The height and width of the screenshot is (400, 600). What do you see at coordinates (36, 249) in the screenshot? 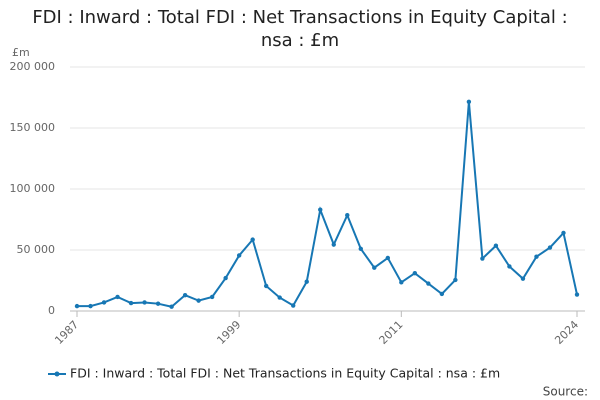
I see `y-tick-label: 50 000` at bounding box center [36, 249].